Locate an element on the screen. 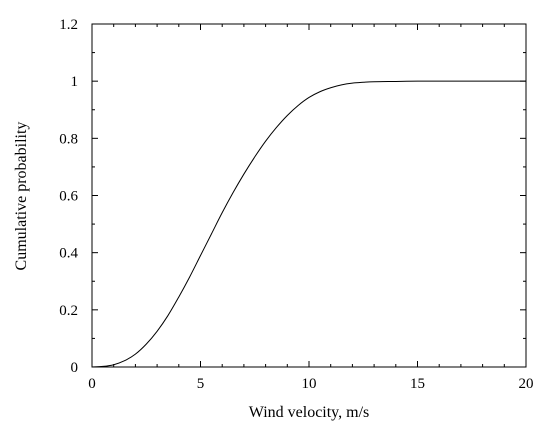 The image size is (550, 442). y-axis-label: Cumulative probability is located at coordinates (21, 196).